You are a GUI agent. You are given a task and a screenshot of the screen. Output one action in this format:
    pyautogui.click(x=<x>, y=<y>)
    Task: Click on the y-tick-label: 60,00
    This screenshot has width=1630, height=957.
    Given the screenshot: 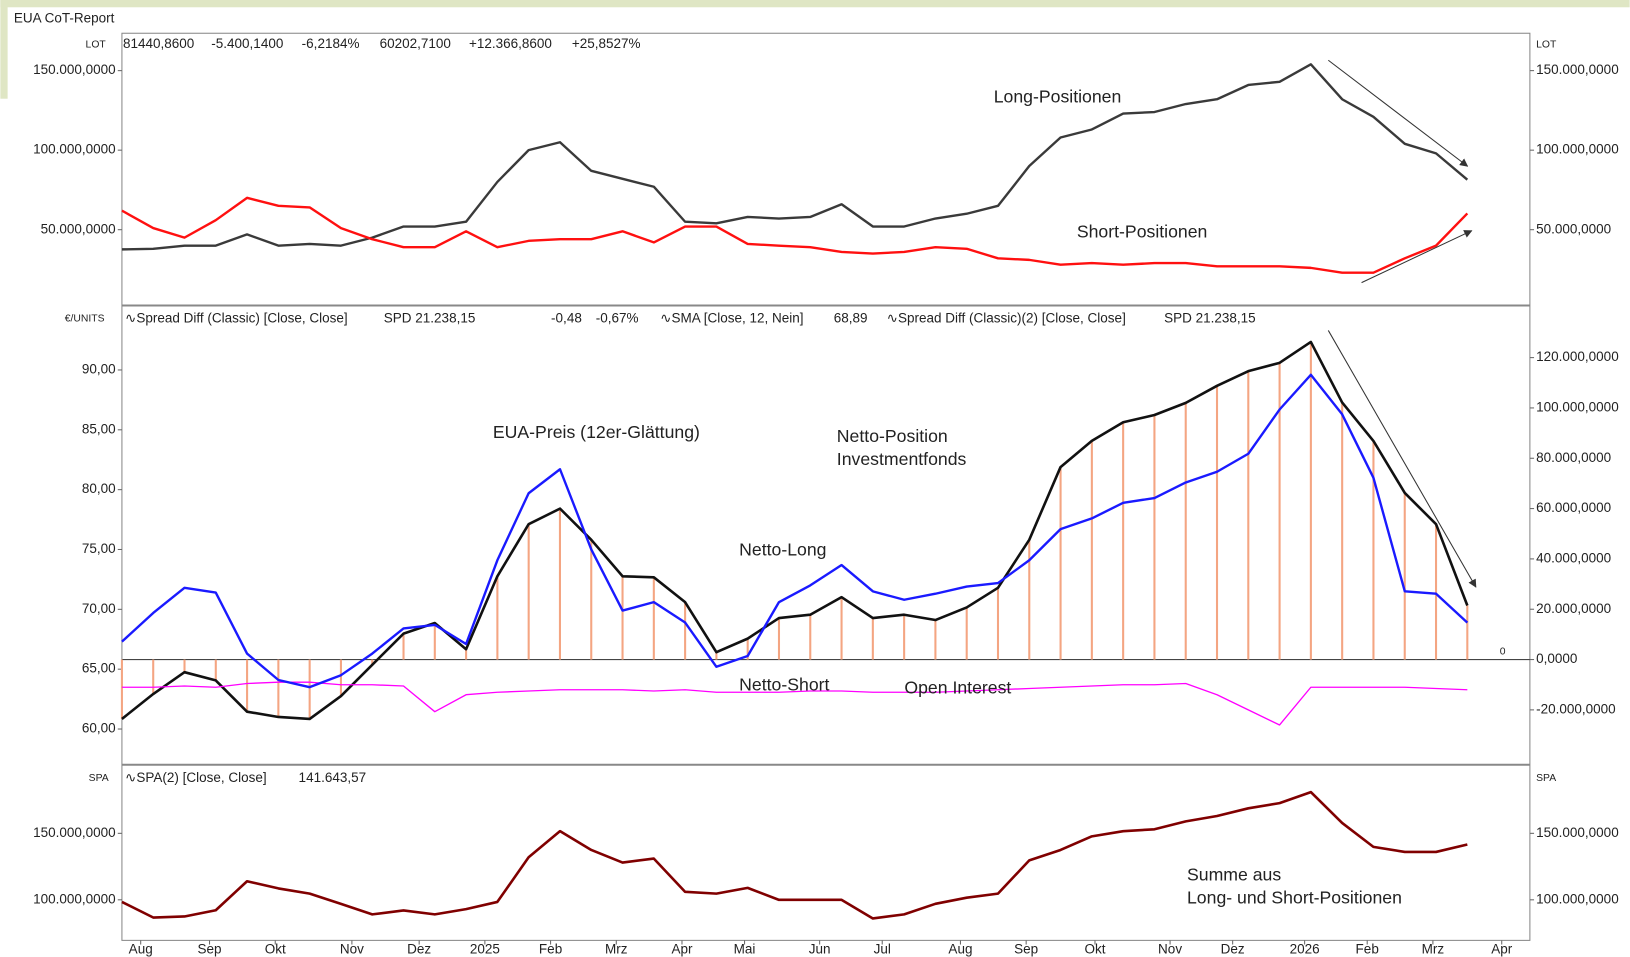 What is the action you would take?
    pyautogui.click(x=99, y=728)
    